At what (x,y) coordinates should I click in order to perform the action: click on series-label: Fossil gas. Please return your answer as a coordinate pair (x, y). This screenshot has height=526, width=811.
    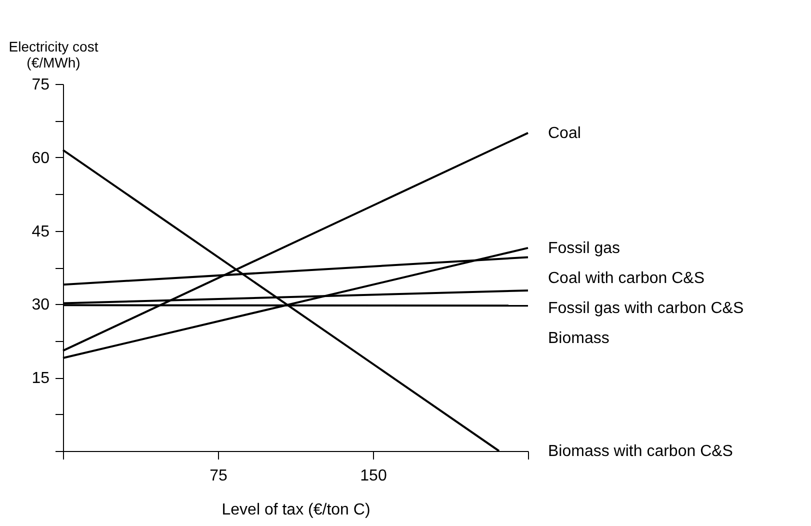
    Looking at the image, I should click on (584, 248).